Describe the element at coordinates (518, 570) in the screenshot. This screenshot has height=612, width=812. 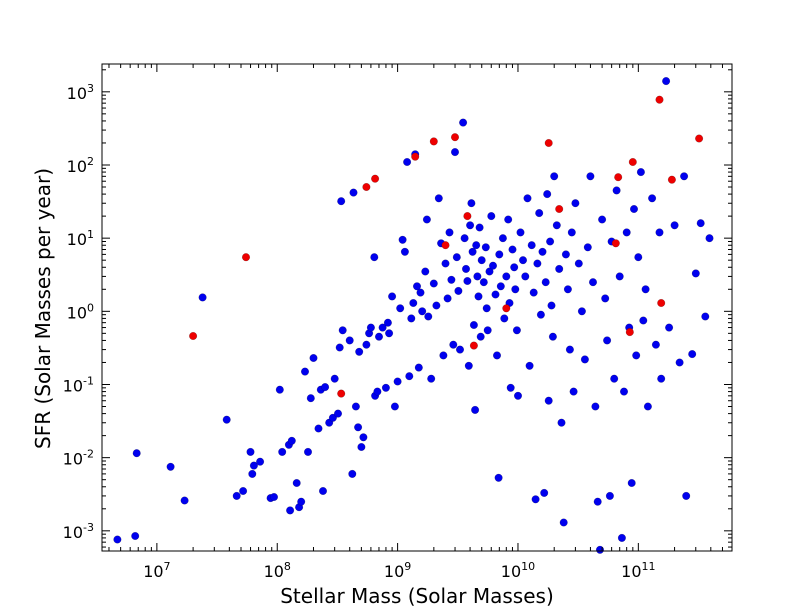
I see `x-tick-label: 10¹⁰` at that location.